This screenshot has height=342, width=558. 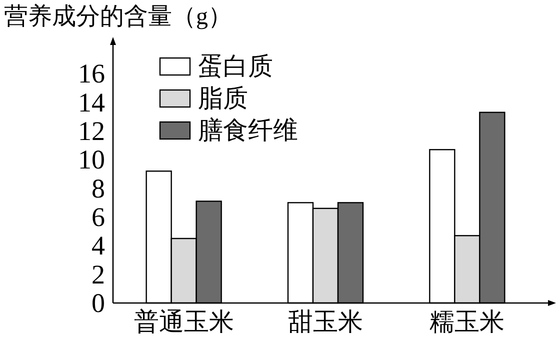 I want to click on x-tick-label: 糯玉米, so click(x=467, y=322).